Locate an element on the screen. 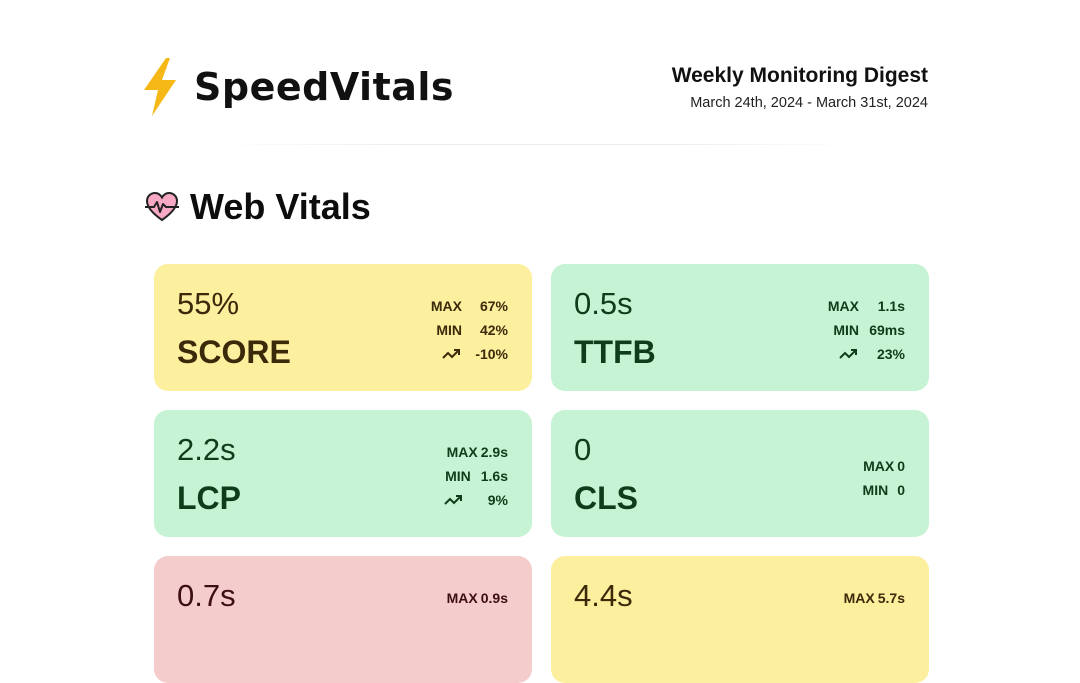 This screenshot has height=683, width=1080. metric-stats: MAX 0 MIN 0 is located at coordinates (884, 478).